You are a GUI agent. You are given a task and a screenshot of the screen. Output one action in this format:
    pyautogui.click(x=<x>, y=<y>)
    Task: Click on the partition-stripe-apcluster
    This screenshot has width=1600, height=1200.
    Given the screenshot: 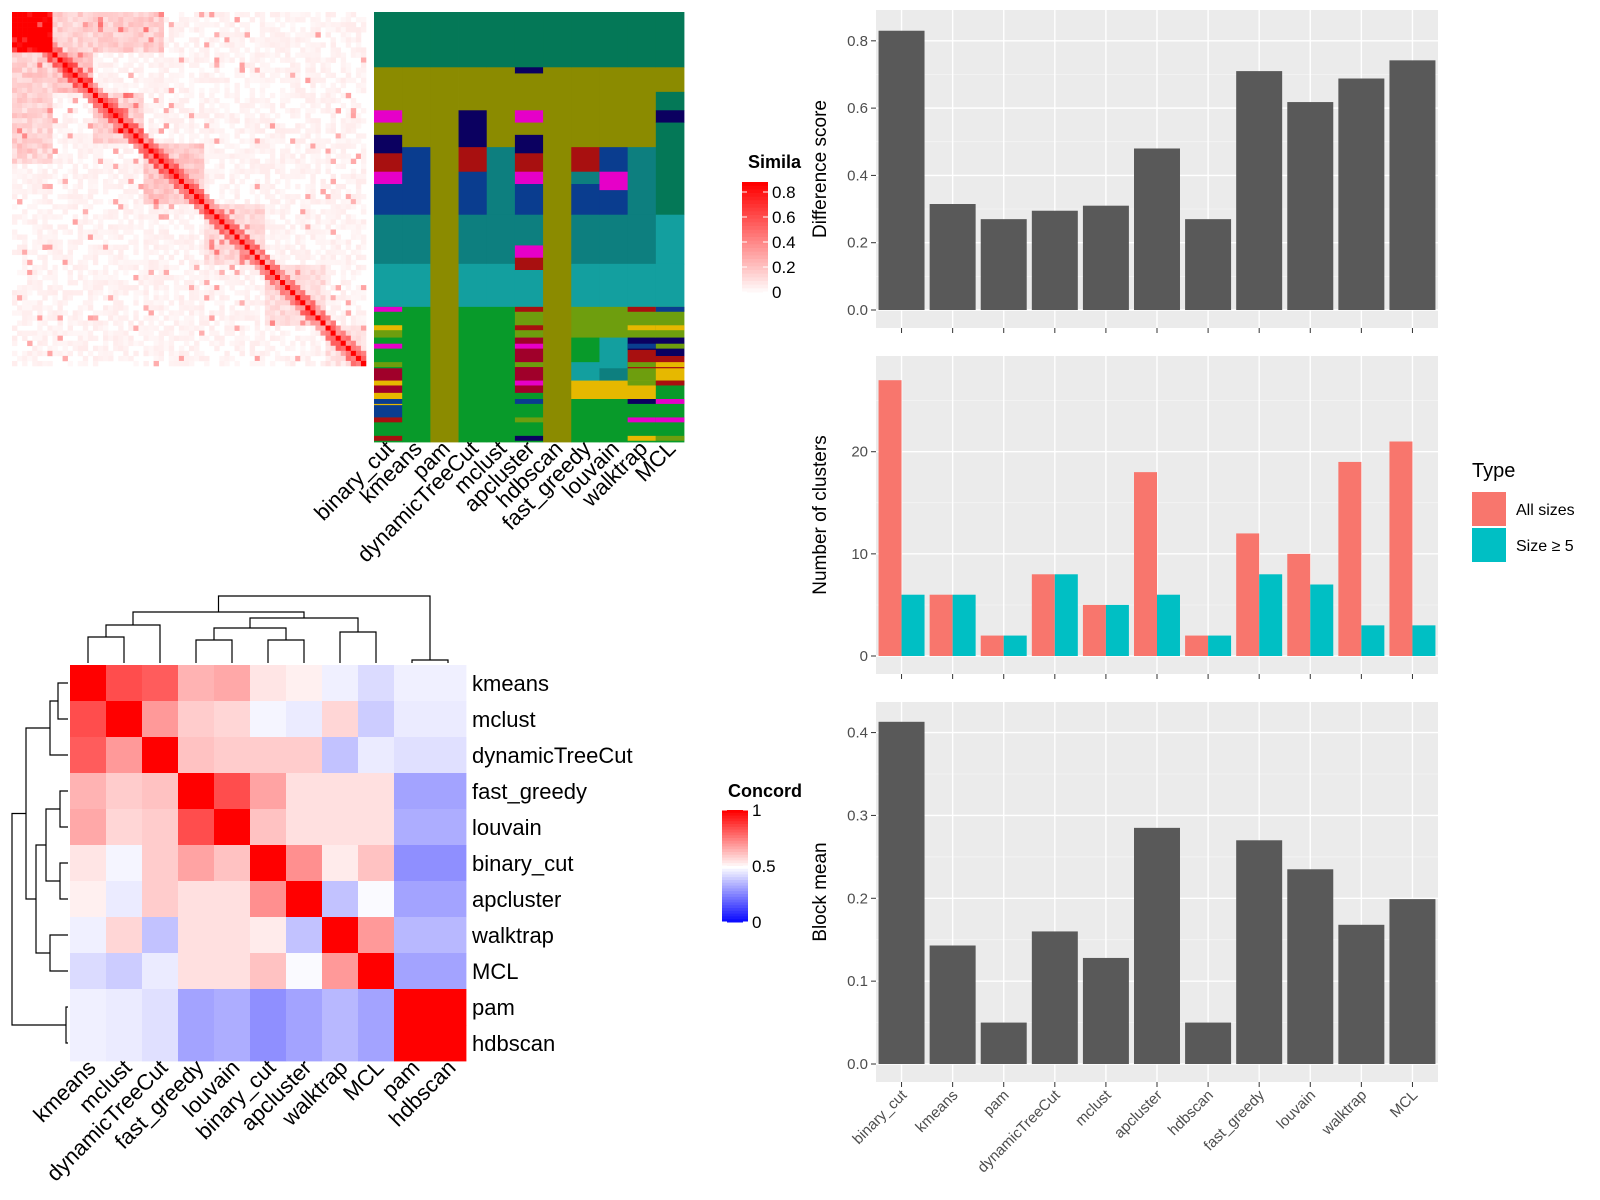 What is the action you would take?
    pyautogui.click(x=529, y=328)
    